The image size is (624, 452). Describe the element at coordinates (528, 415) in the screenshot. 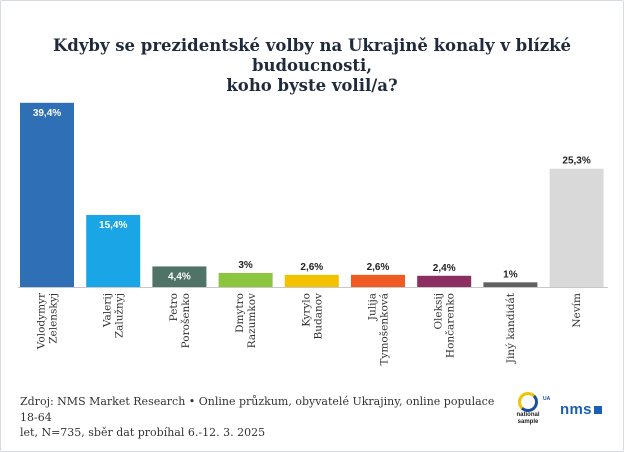

I see `national-sample-text-1: national` at that location.